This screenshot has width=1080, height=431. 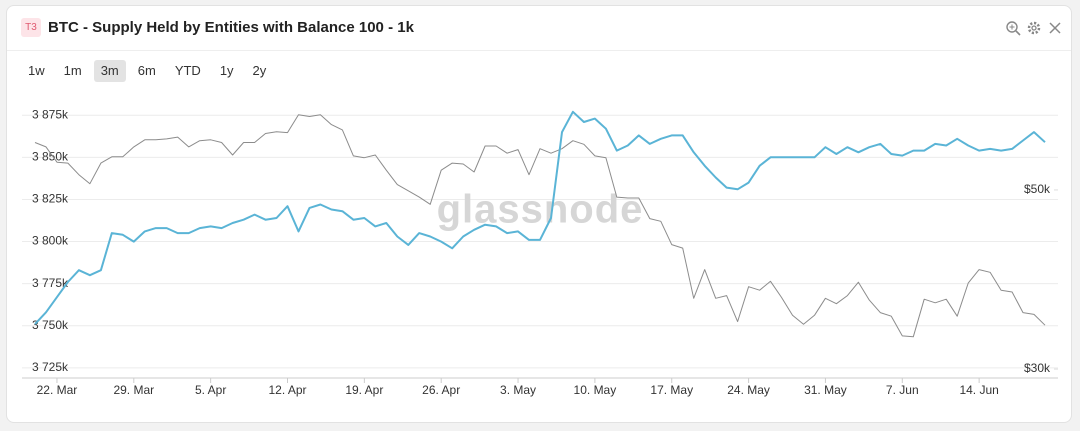 I want to click on zoom-icon, so click(x=1013, y=28).